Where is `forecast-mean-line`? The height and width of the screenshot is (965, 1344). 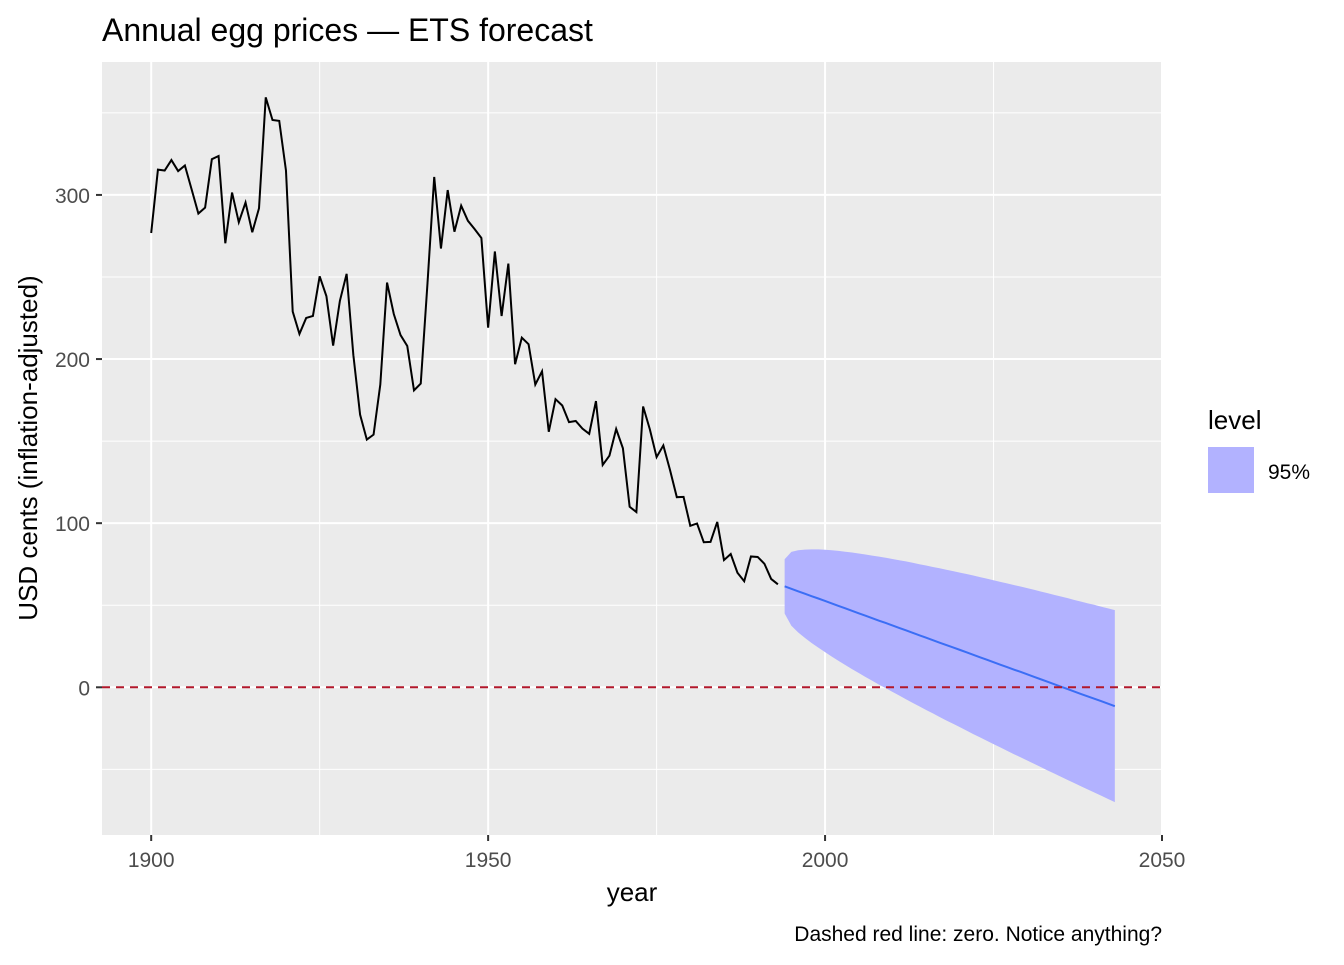 forecast-mean-line is located at coordinates (950, 646).